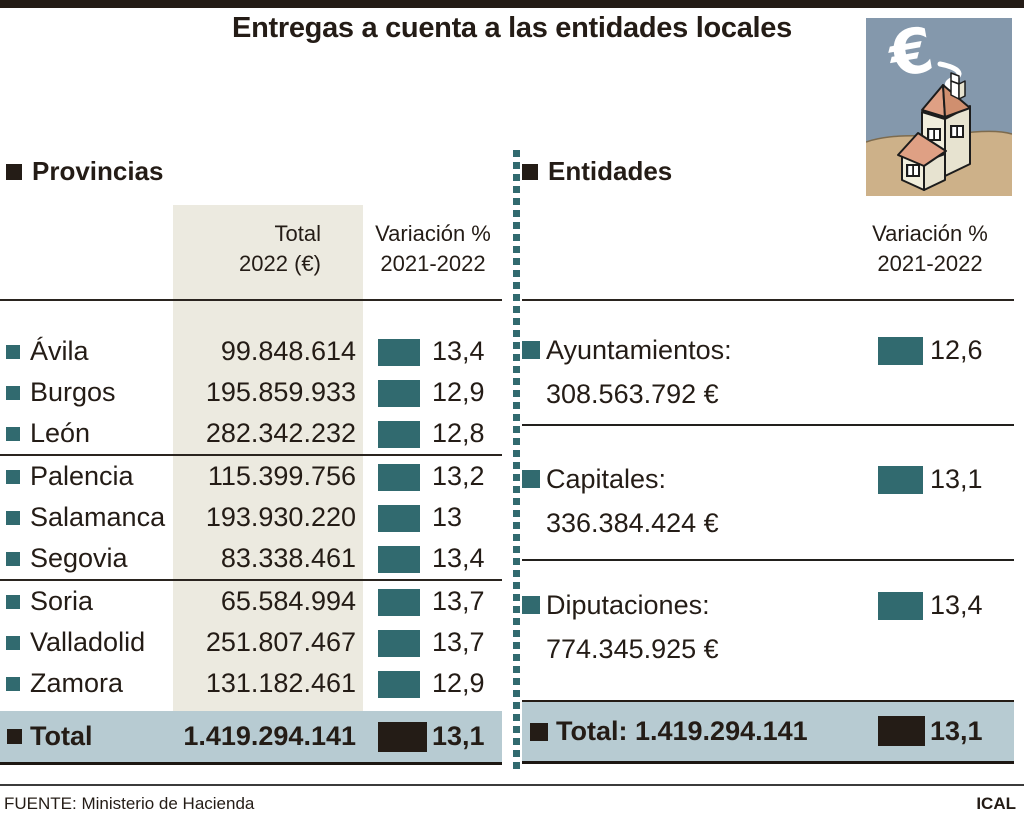 This screenshot has height=825, width=1024. I want to click on variation-value: 13,1, so click(956, 479).